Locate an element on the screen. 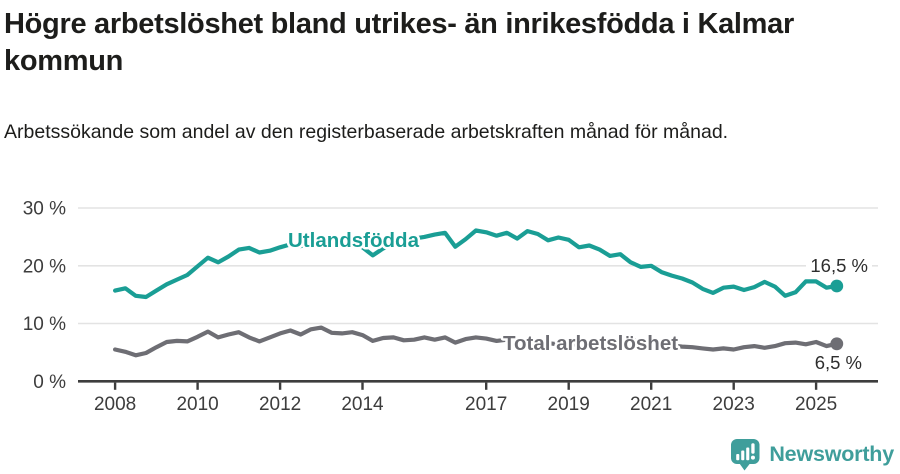  x-tick-label: 2014 is located at coordinates (362, 404).